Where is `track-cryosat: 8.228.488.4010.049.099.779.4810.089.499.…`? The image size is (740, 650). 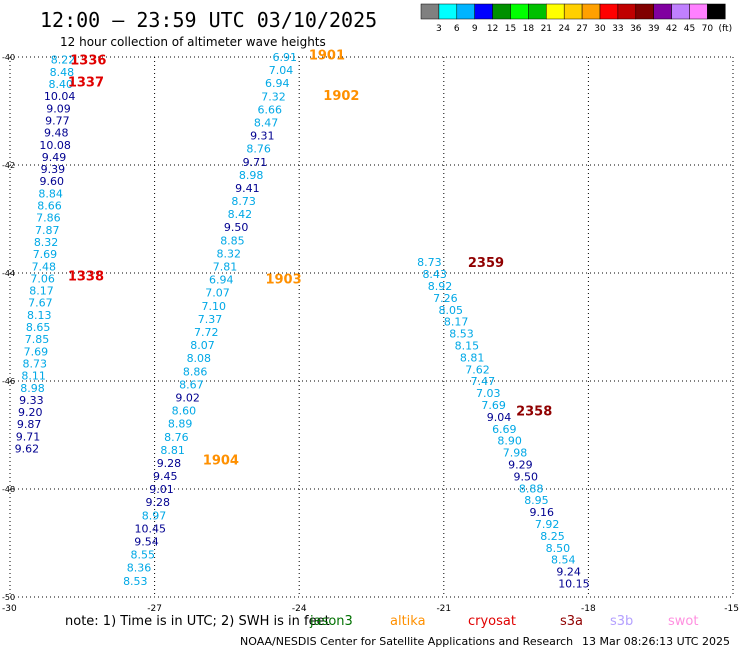
track-cryosat: 8.228.488.4010.049.099.779.4810.089.499.… is located at coordinates (61, 255).